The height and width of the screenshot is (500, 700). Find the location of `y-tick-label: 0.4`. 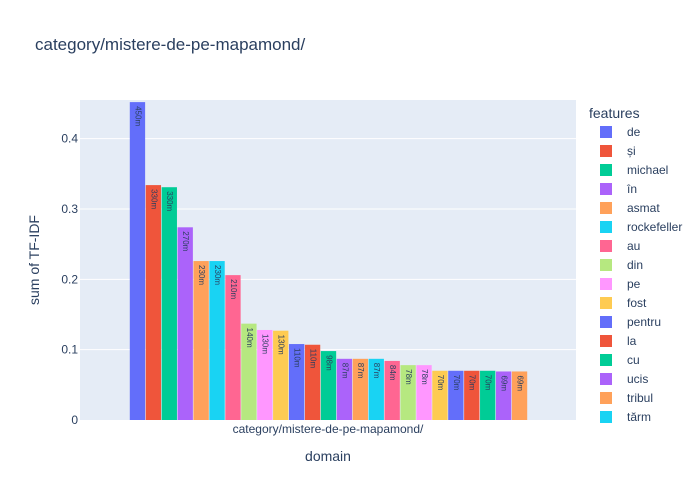

y-tick-label: 0.4 is located at coordinates (69, 139).